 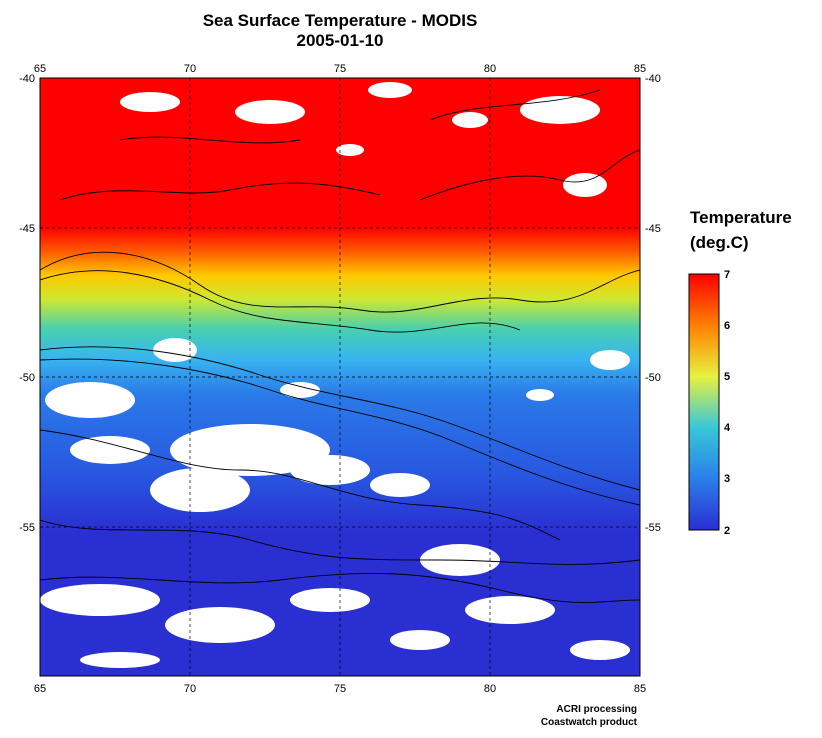 I want to click on lat-tick-right: -55, so click(x=653, y=528).